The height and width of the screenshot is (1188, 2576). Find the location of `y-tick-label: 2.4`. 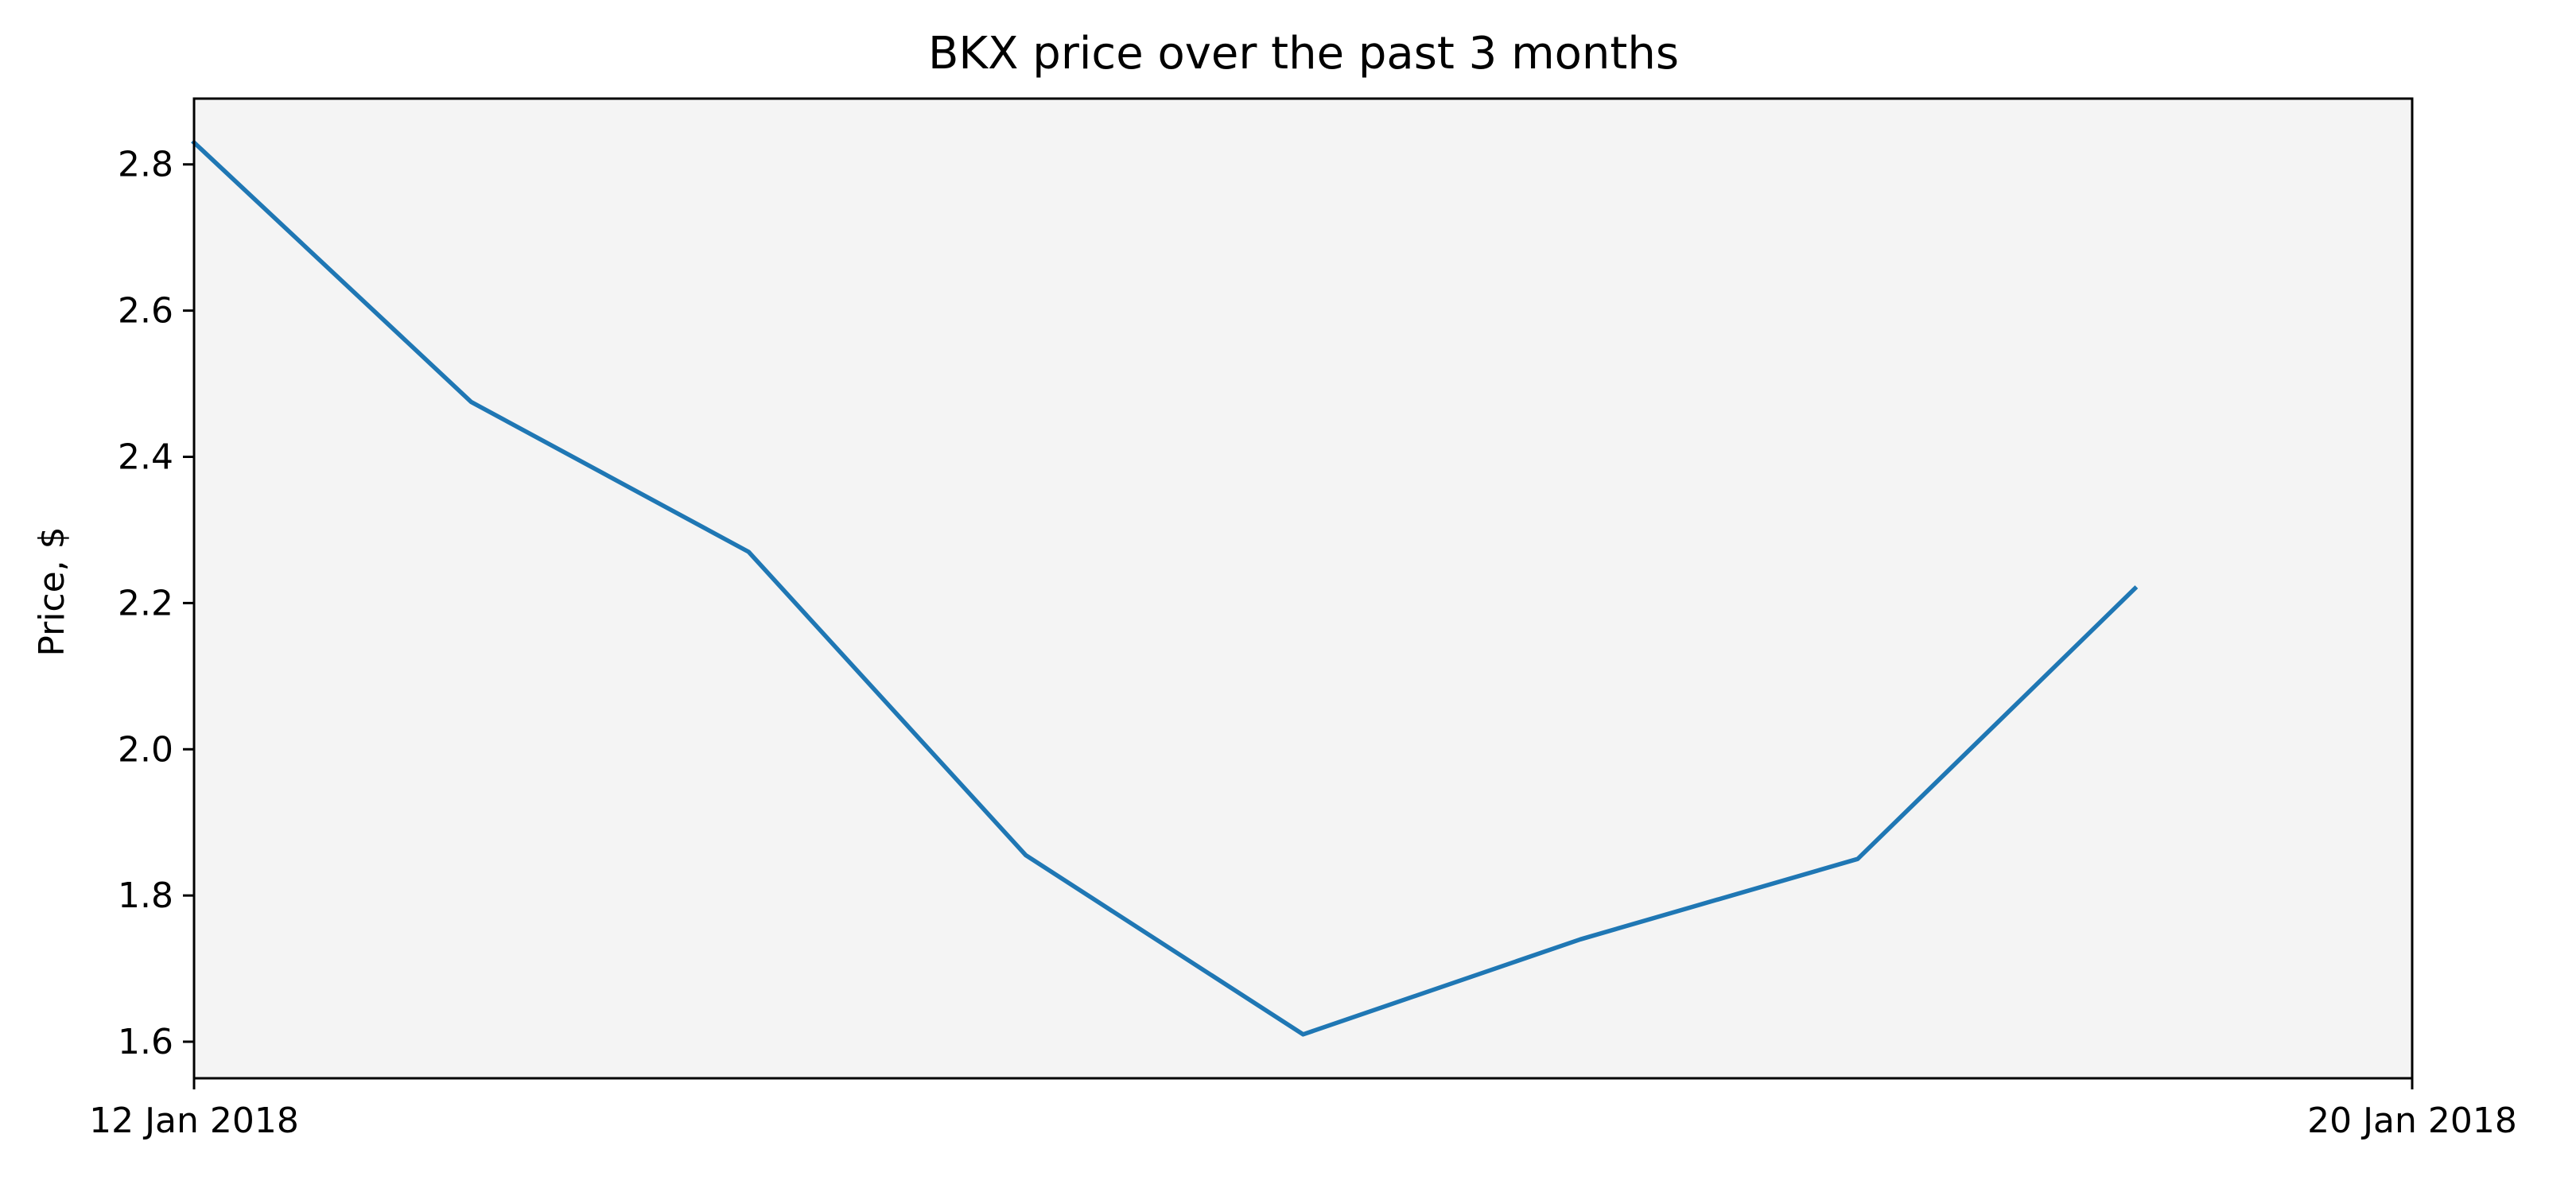

y-tick-label: 2.4 is located at coordinates (145, 458).